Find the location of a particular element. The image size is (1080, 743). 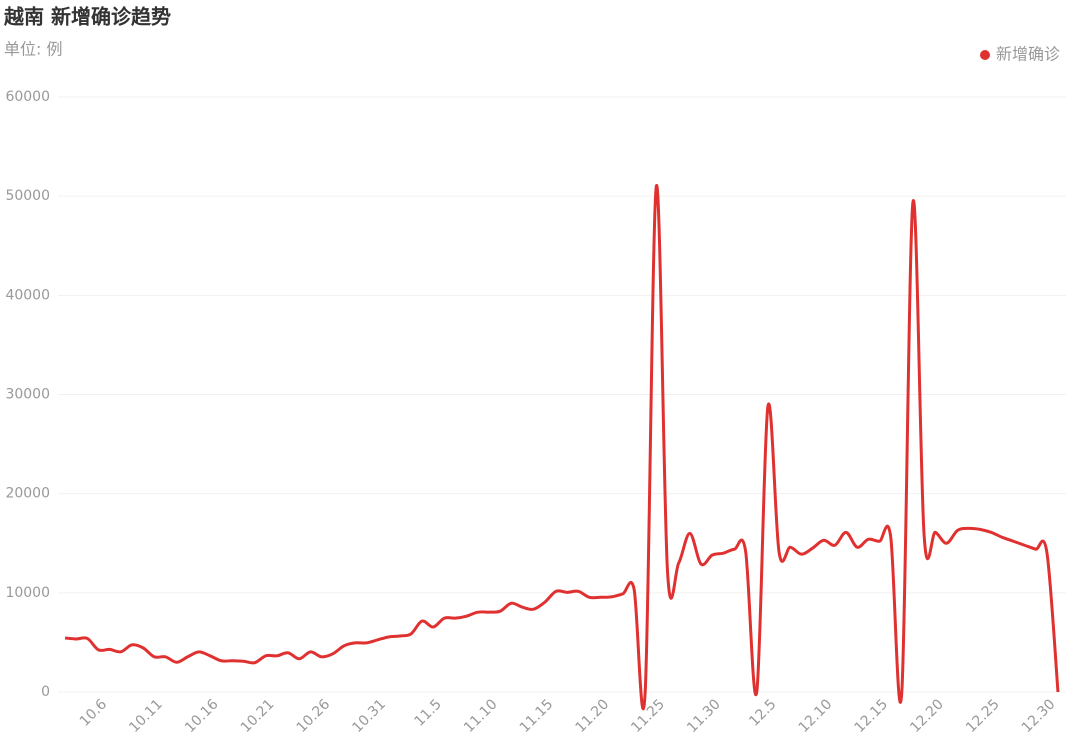

x-tick-label: 10.6 is located at coordinates (93, 712).